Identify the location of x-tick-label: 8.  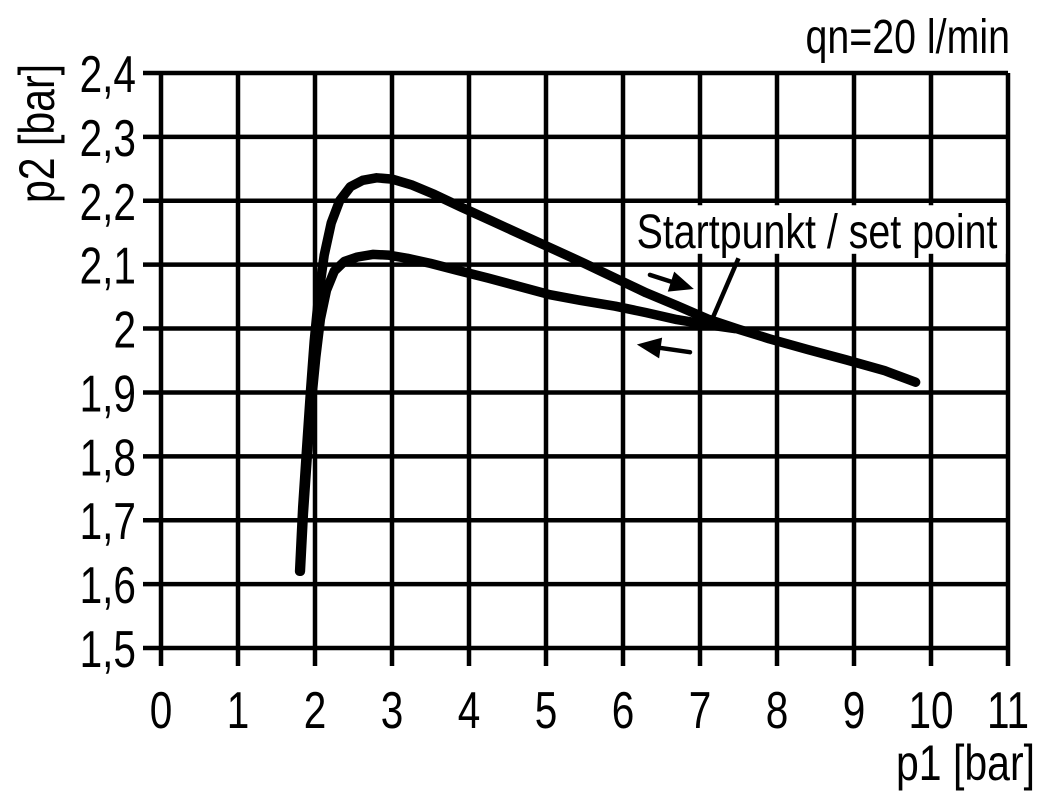
(777, 710).